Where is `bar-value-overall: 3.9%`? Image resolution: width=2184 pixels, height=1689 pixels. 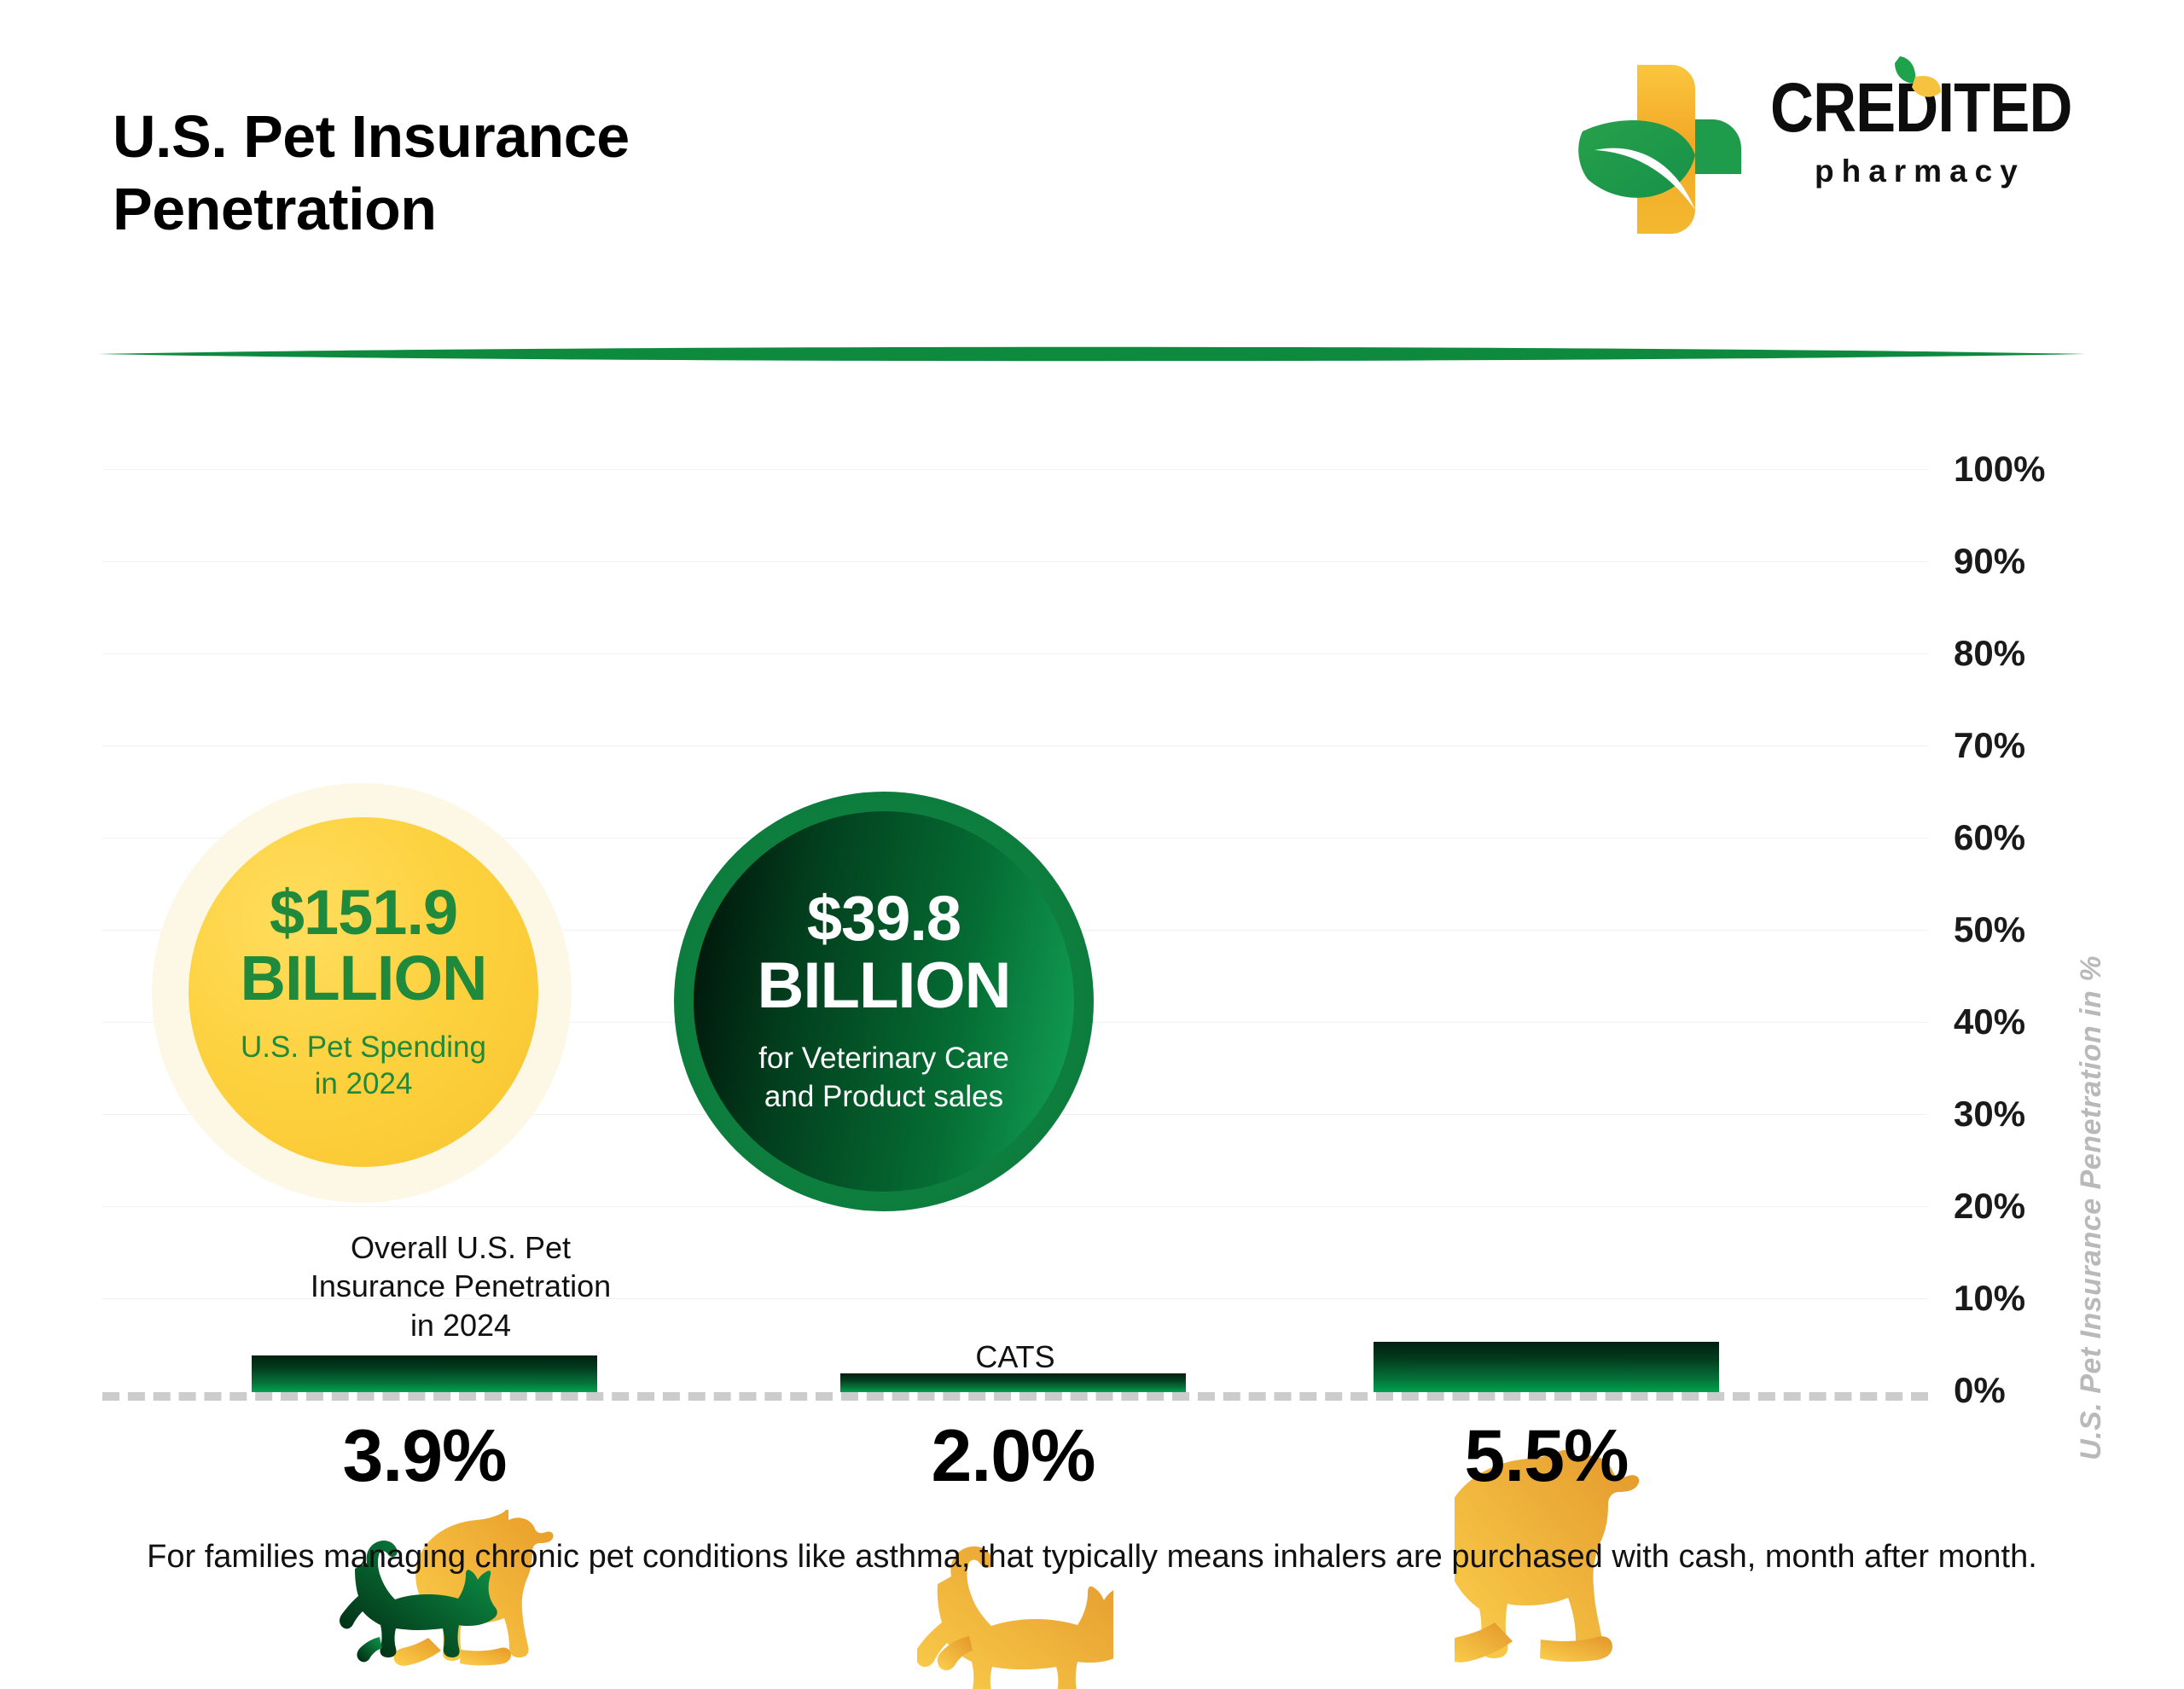
bar-value-overall: 3.9% is located at coordinates (425, 1456).